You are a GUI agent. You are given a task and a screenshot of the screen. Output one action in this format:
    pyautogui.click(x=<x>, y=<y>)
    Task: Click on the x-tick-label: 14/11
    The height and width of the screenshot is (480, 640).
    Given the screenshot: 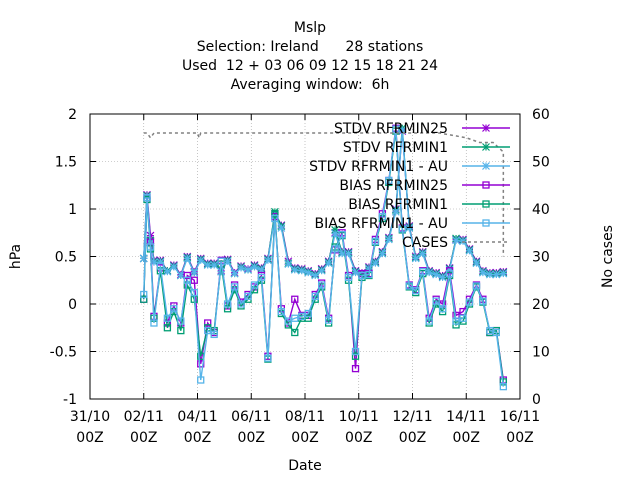 What is the action you would take?
    pyautogui.click(x=466, y=417)
    